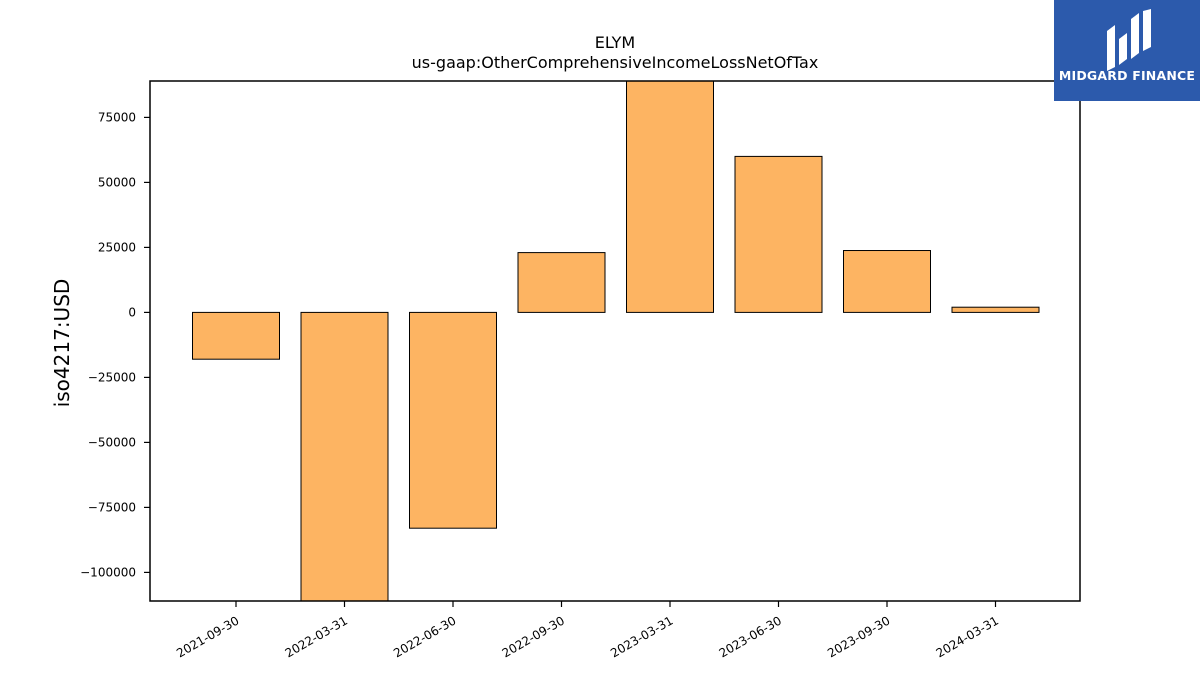  What do you see at coordinates (112, 377) in the screenshot?
I see `y-tick-label: −25000` at bounding box center [112, 377].